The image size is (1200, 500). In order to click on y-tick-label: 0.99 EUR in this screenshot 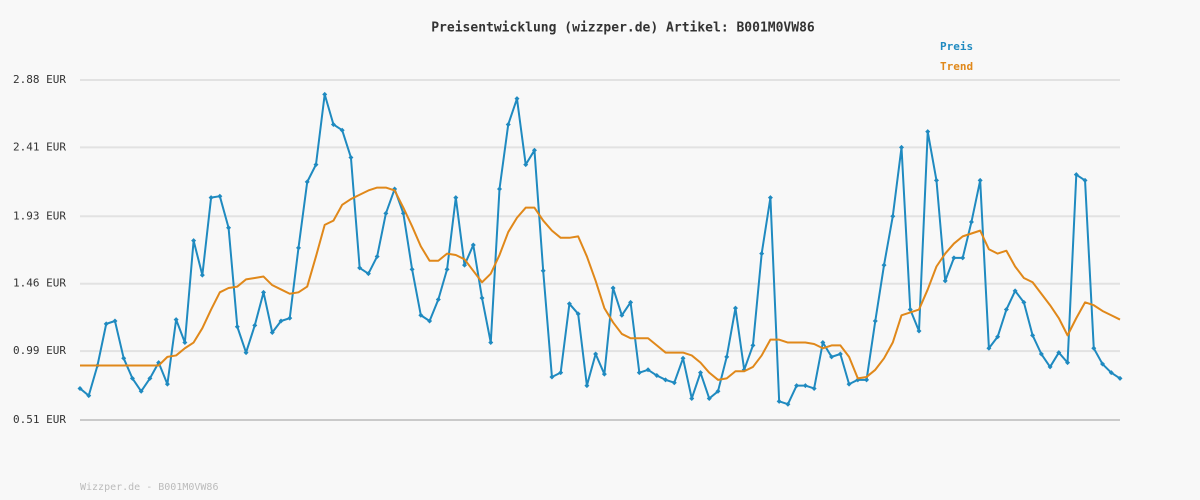, I will do `click(39, 350)`.